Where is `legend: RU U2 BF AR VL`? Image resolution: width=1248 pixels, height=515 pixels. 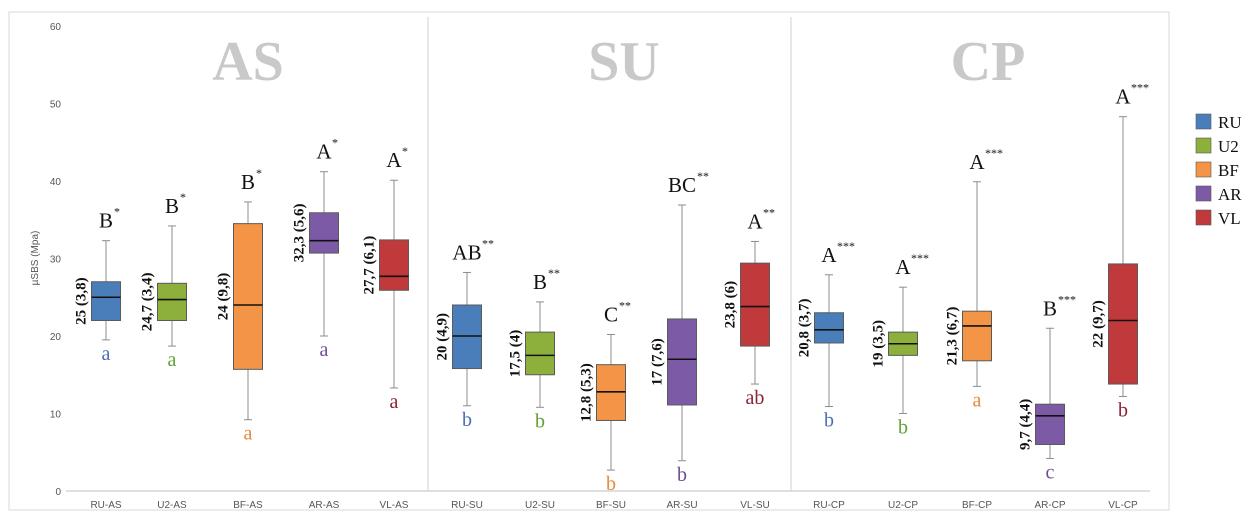
legend: RU U2 BF AR VL is located at coordinates (1218, 170).